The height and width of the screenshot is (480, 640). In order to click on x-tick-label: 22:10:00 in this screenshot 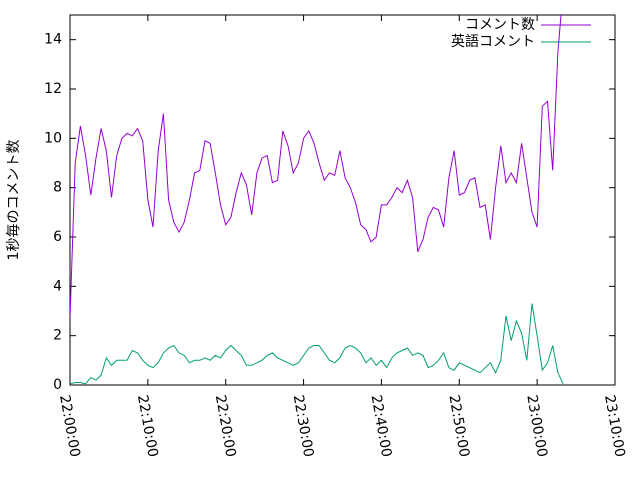, I will do `click(147, 426)`.